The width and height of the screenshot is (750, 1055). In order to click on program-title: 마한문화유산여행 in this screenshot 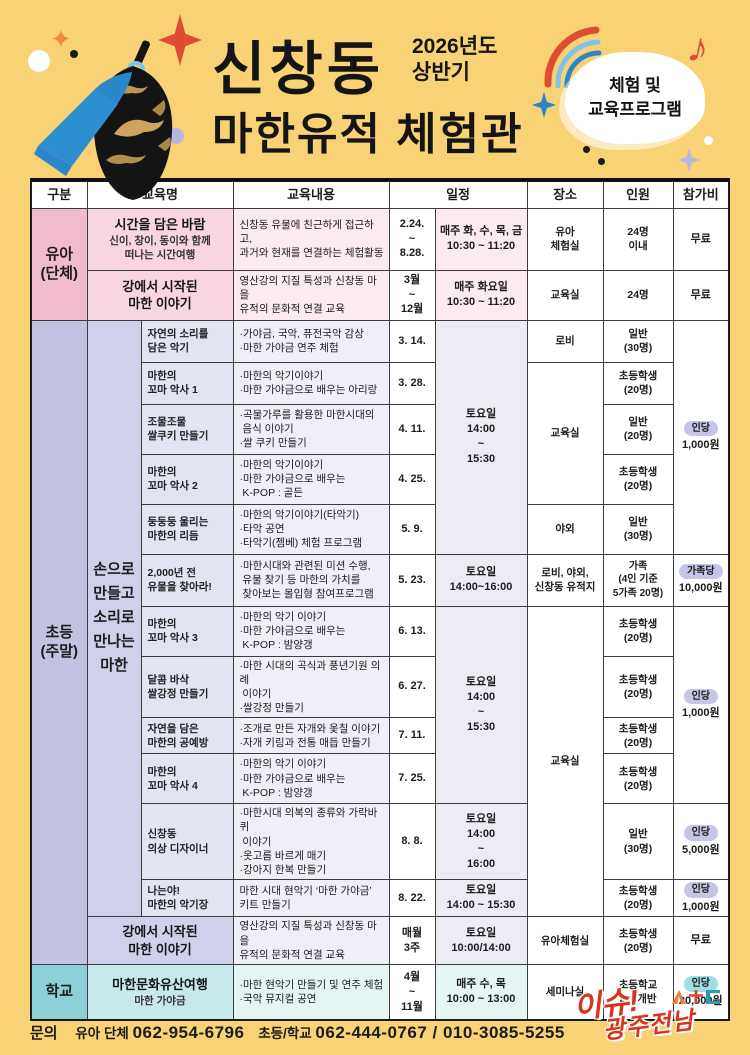, I will do `click(160, 985)`.